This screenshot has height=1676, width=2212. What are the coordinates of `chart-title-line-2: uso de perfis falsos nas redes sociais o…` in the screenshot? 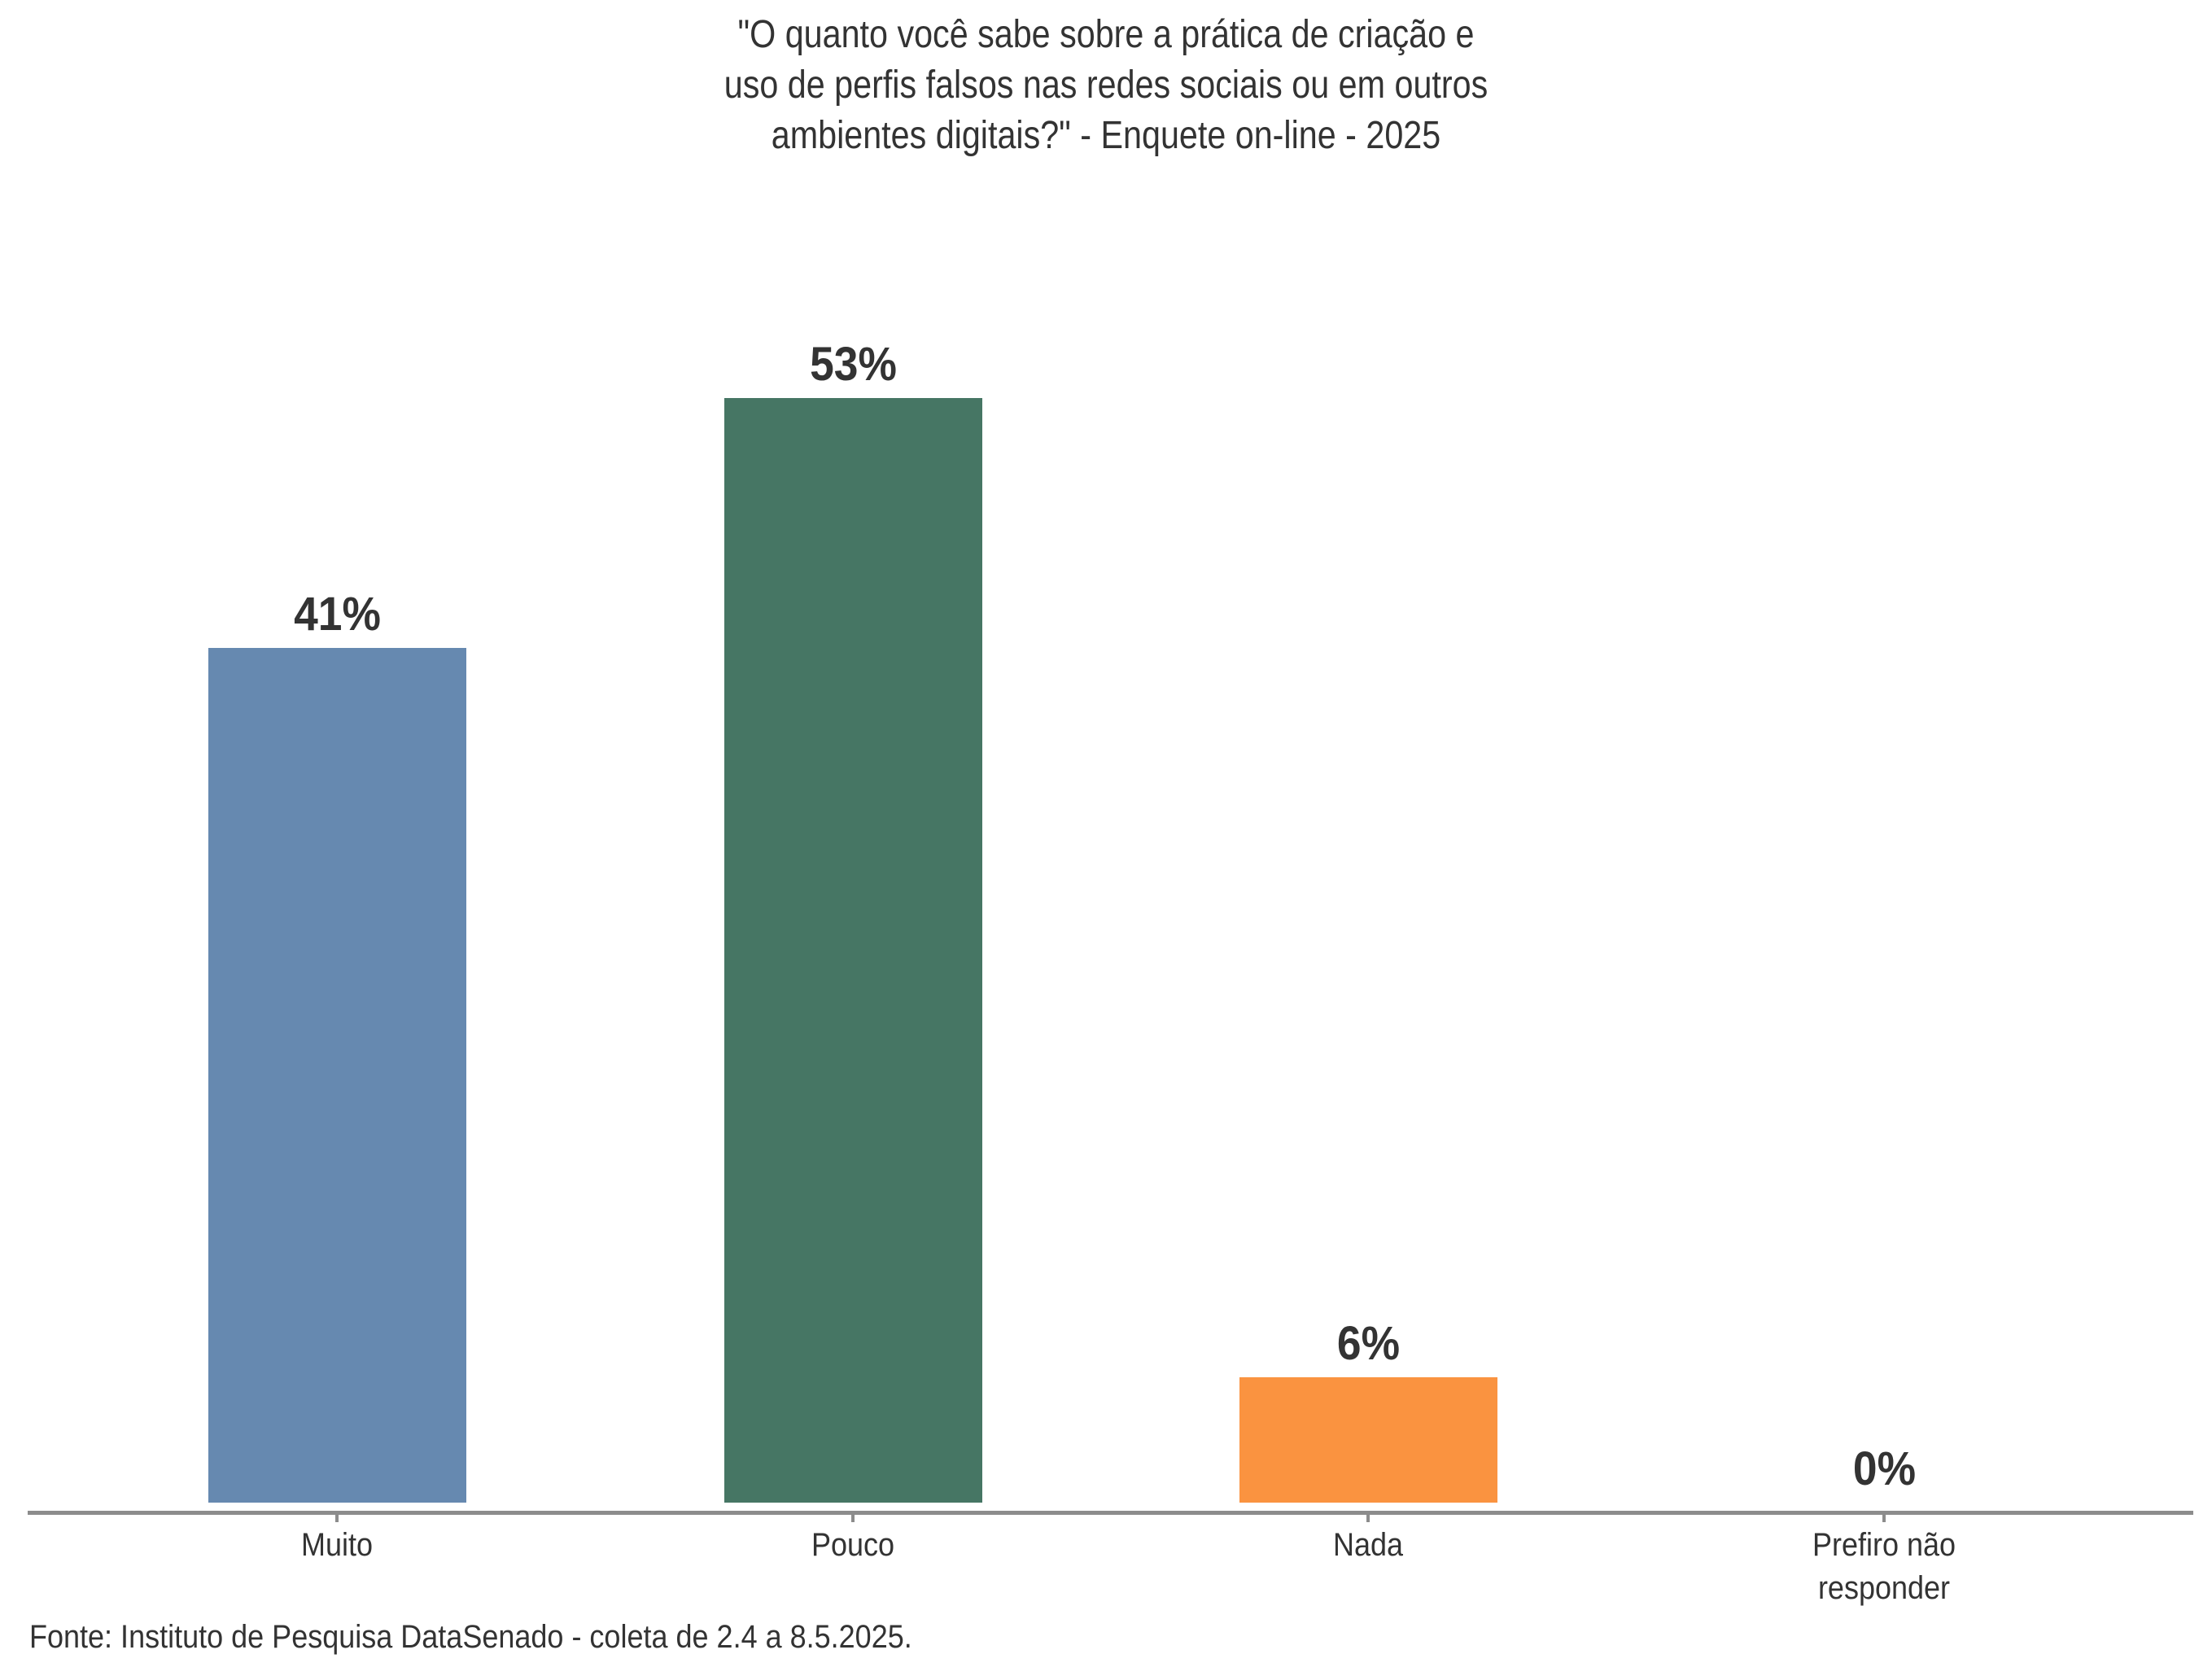 It's located at (1106, 85).